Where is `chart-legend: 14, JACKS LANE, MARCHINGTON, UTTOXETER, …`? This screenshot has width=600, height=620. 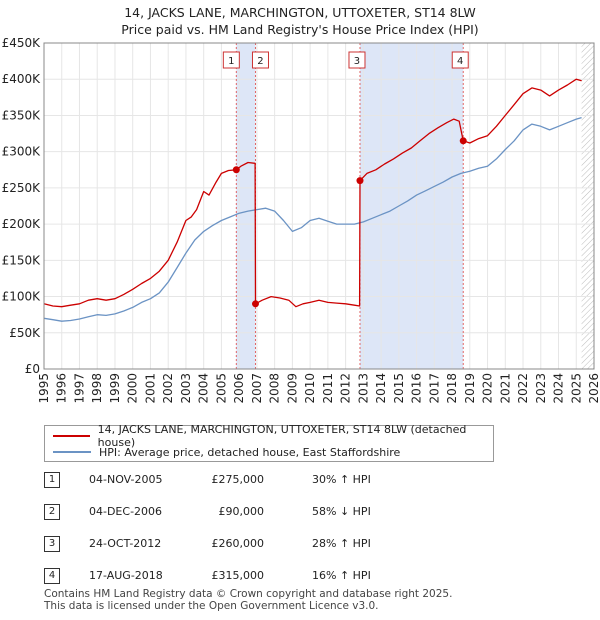 chart-legend: 14, JACKS LANE, MARCHINGTON, UTTOXETER, … is located at coordinates (269, 442).